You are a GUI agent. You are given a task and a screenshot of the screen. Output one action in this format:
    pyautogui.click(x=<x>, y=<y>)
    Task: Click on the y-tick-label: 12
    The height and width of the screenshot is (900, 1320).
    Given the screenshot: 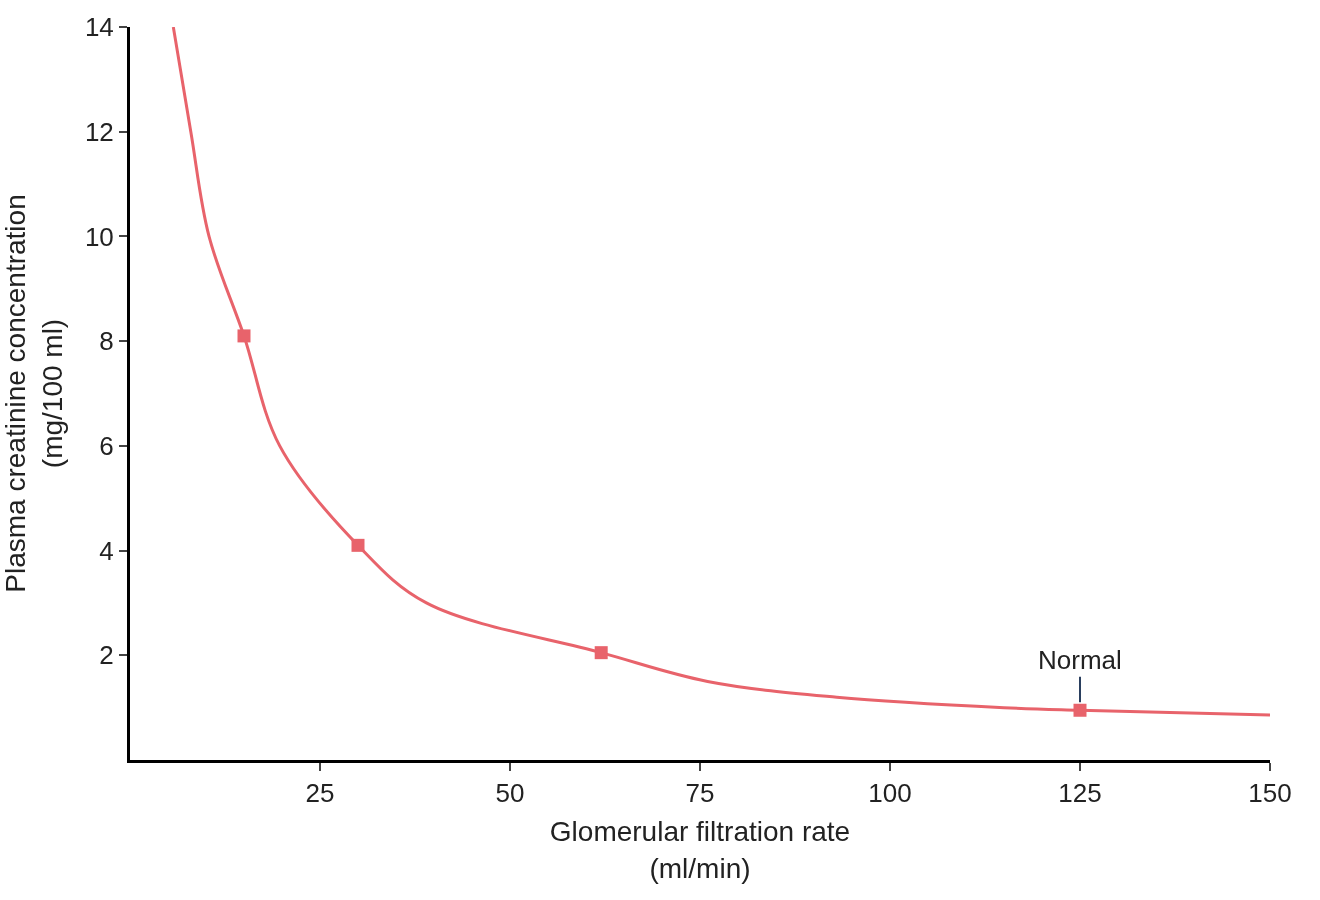 What is the action you would take?
    pyautogui.click(x=99, y=131)
    